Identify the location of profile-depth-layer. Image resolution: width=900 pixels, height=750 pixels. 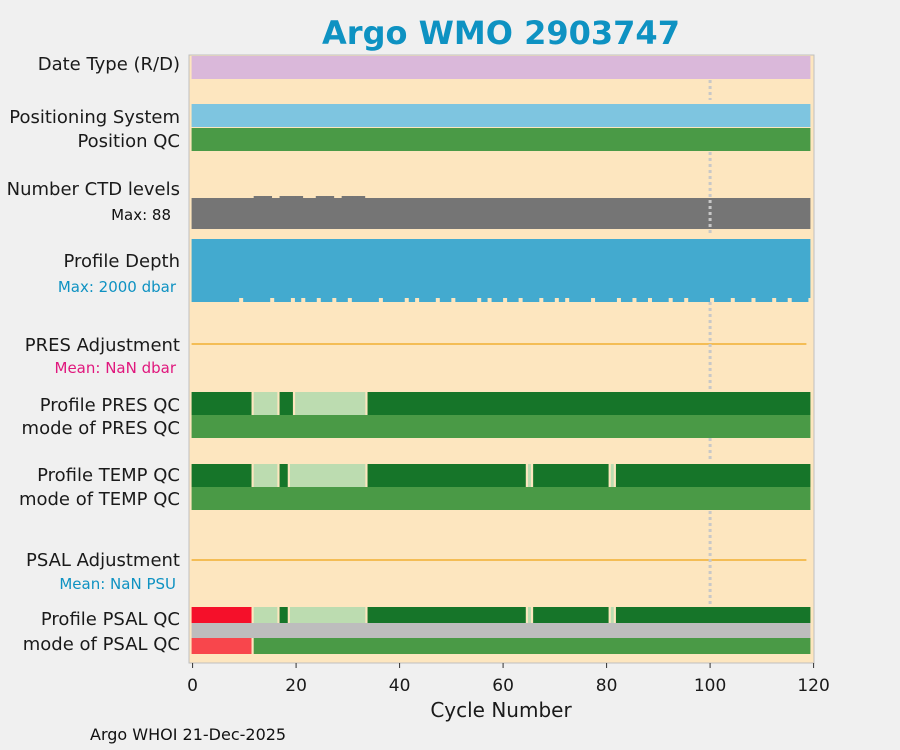
(502, 270).